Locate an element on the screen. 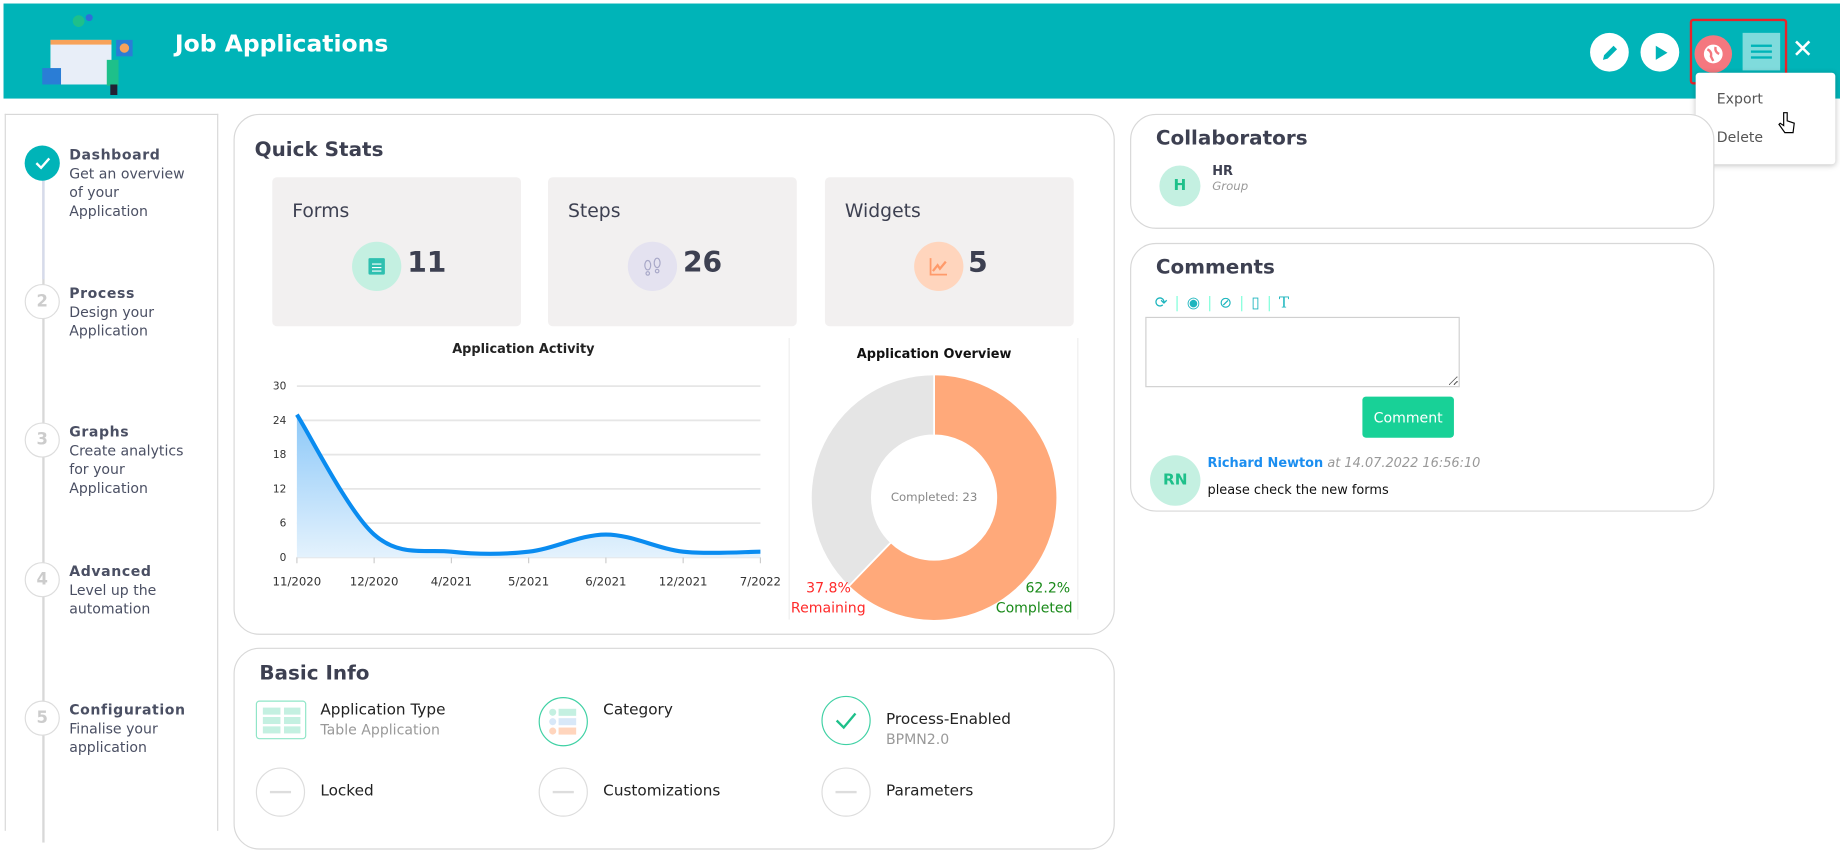 This screenshot has width=1840, height=850. slice-percent-label: 62.2% is located at coordinates (1047, 589).